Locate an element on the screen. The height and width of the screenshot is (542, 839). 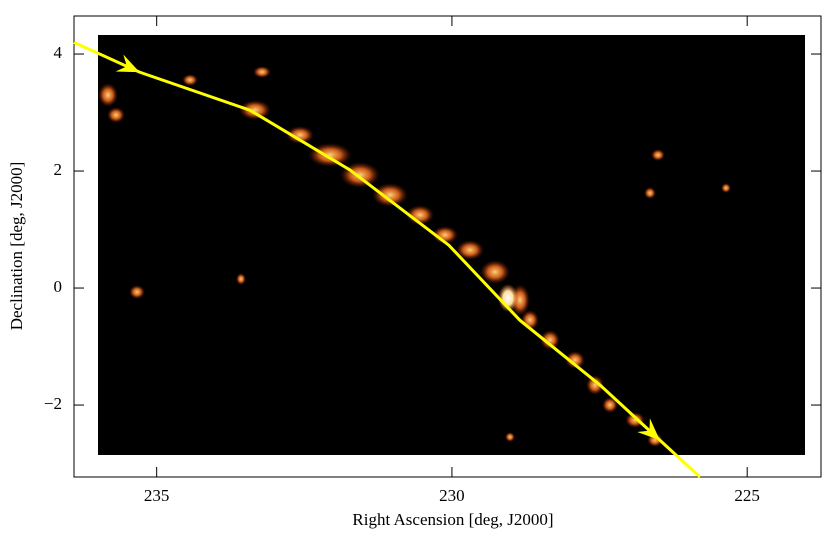
y-axis-label: Declination [deg, J2000] is located at coordinates (16, 246).